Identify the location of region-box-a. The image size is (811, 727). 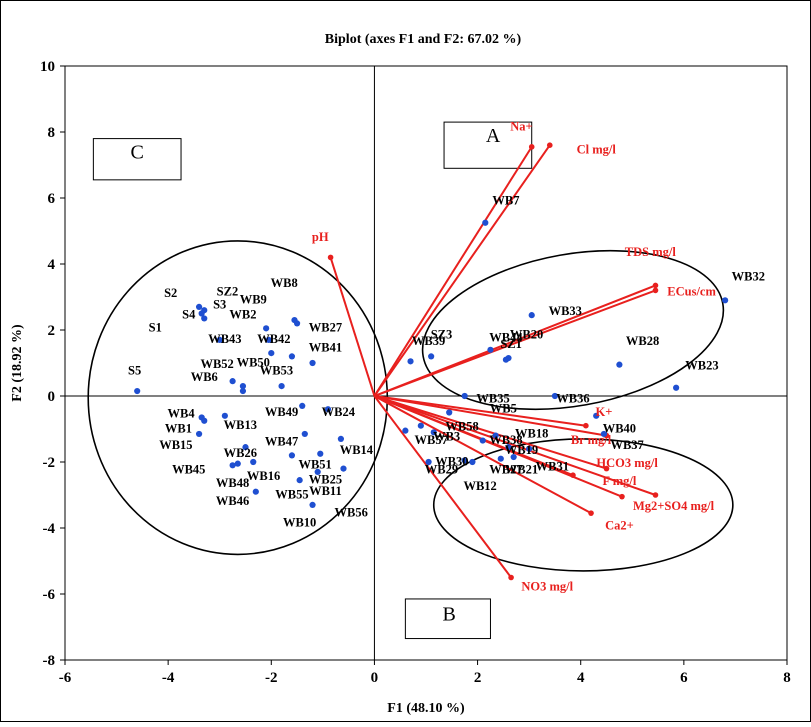
(488, 145).